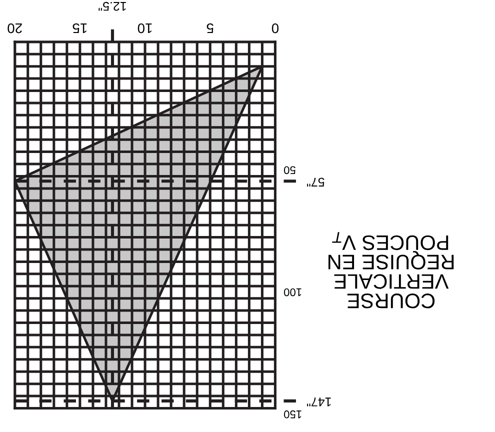 The height and width of the screenshot is (432, 495). Describe the element at coordinates (391, 270) in the screenshot. I see `y-axis-title: COURSE VERTICALE REQUISE EN POUCES V$_{T}$` at that location.